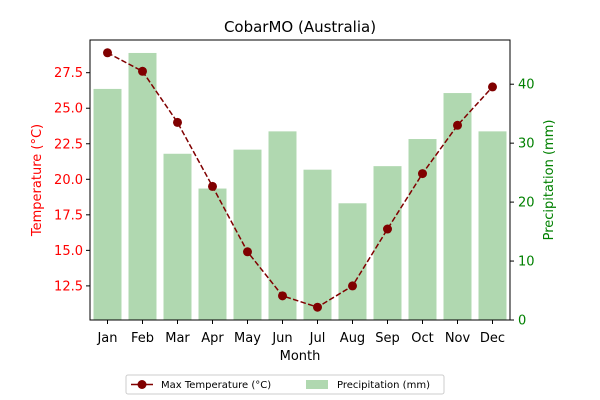  I want to click on temperature-point-feb, so click(142, 71).